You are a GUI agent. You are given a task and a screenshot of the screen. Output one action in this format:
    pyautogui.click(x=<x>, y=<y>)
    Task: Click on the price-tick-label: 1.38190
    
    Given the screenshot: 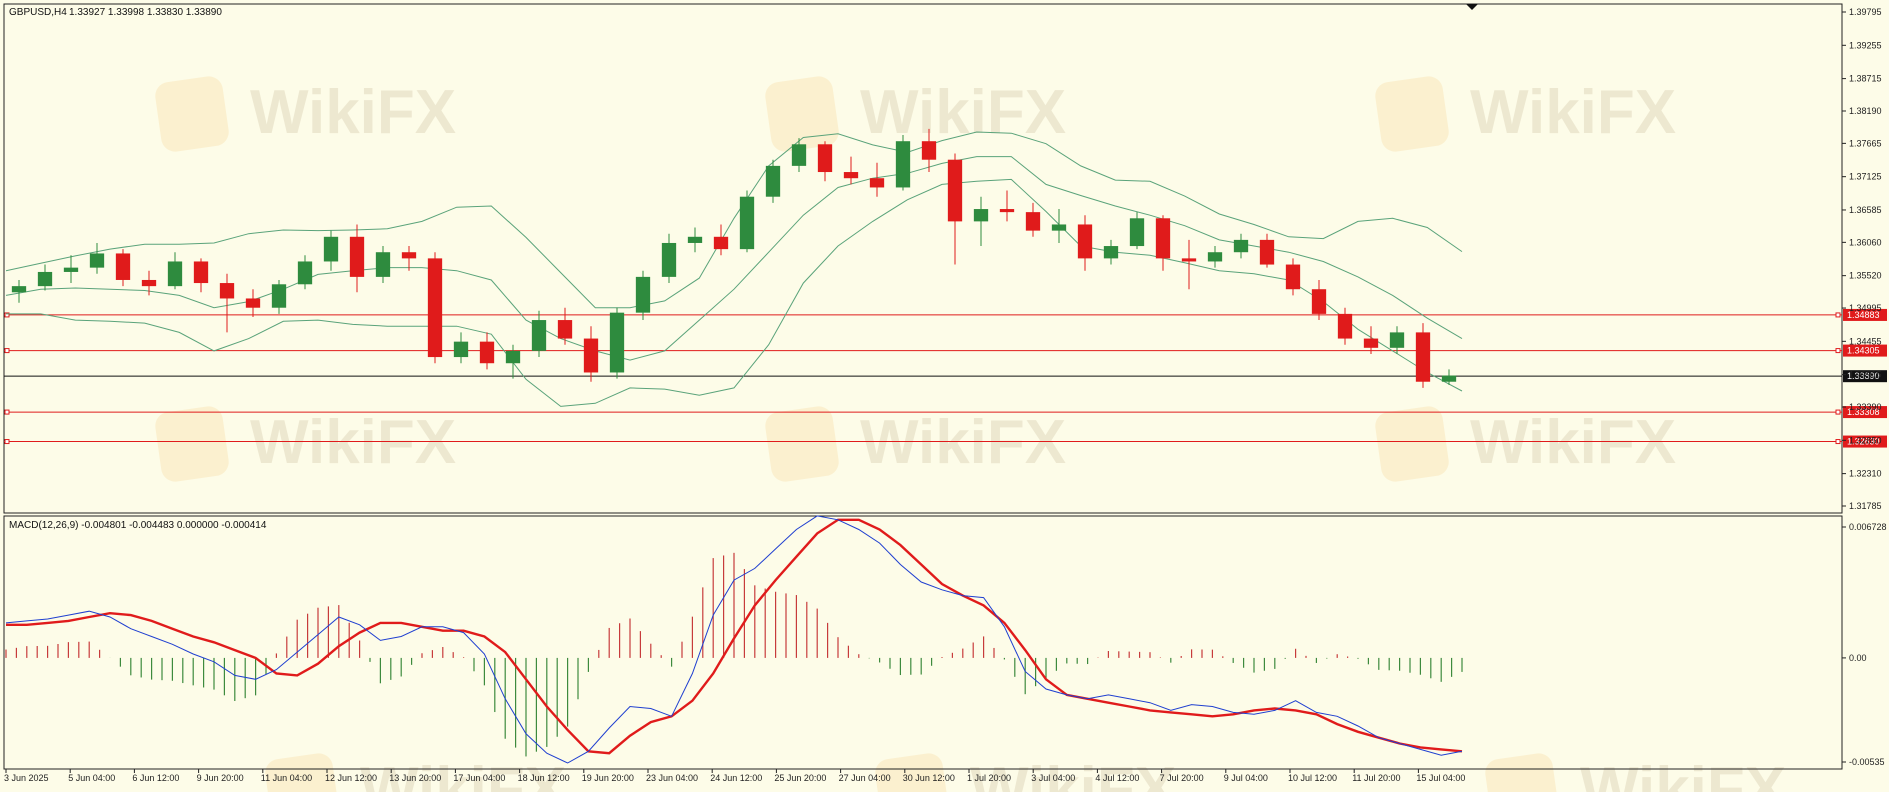 What is the action you would take?
    pyautogui.click(x=1865, y=111)
    